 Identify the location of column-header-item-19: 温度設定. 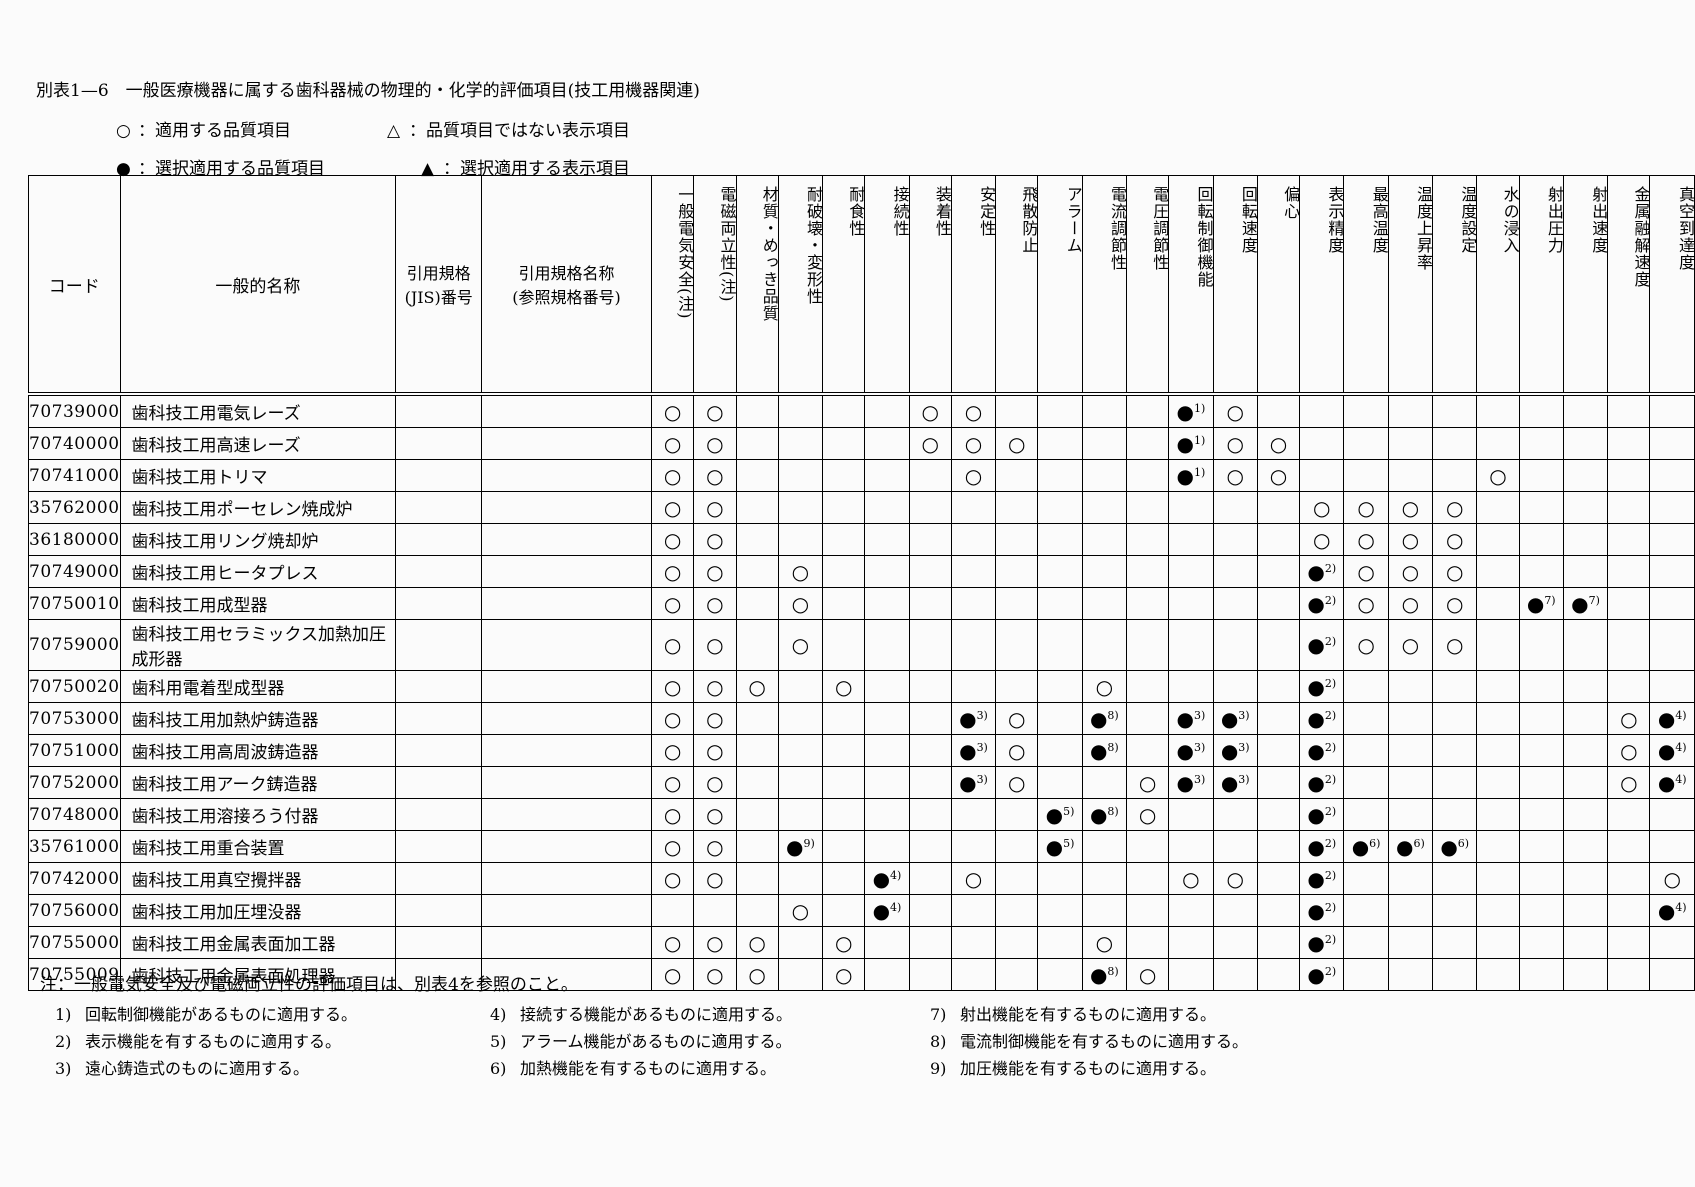
(1455, 285).